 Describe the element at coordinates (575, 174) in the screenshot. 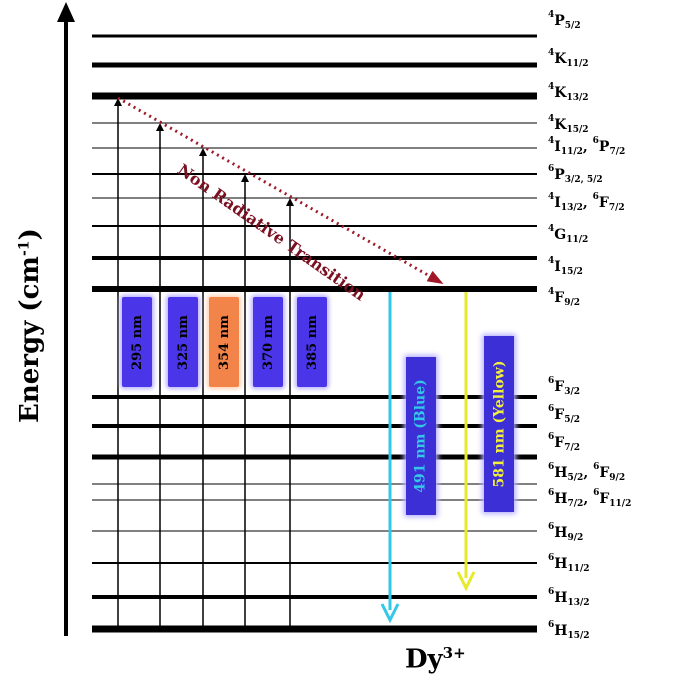

I see `energy-level-label: 6P3/2, 5/2` at that location.